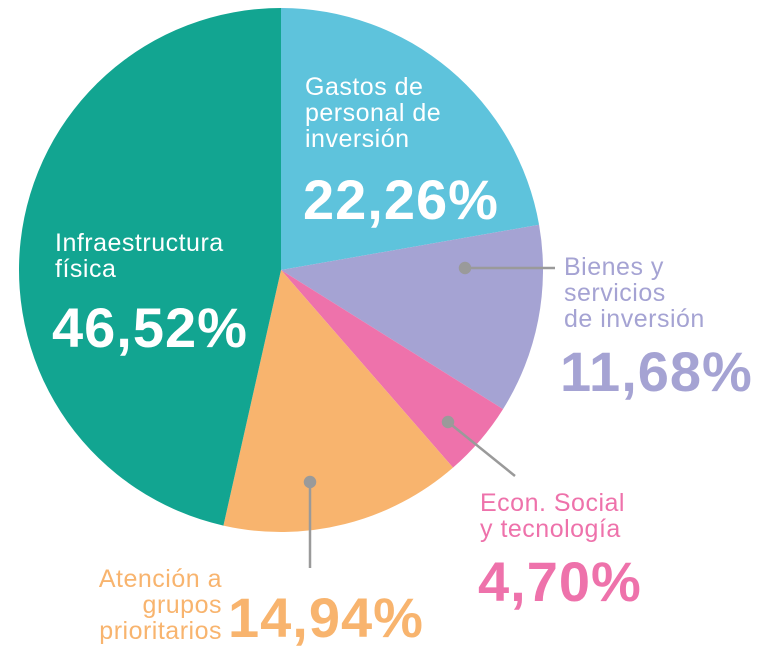 This screenshot has height=650, width=764. What do you see at coordinates (326, 617) in the screenshot?
I see `value-label: 14,94%` at bounding box center [326, 617].